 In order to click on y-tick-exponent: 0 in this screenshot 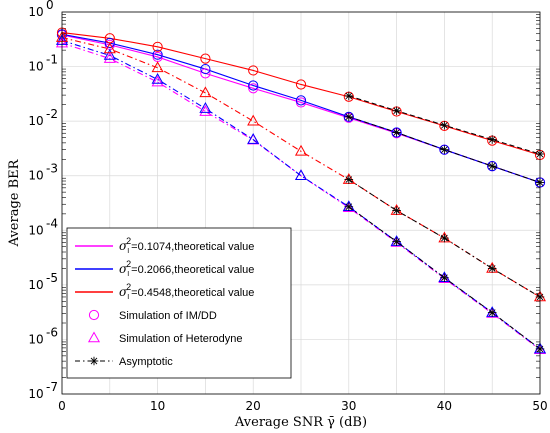, I will do `click(50, 6)`.